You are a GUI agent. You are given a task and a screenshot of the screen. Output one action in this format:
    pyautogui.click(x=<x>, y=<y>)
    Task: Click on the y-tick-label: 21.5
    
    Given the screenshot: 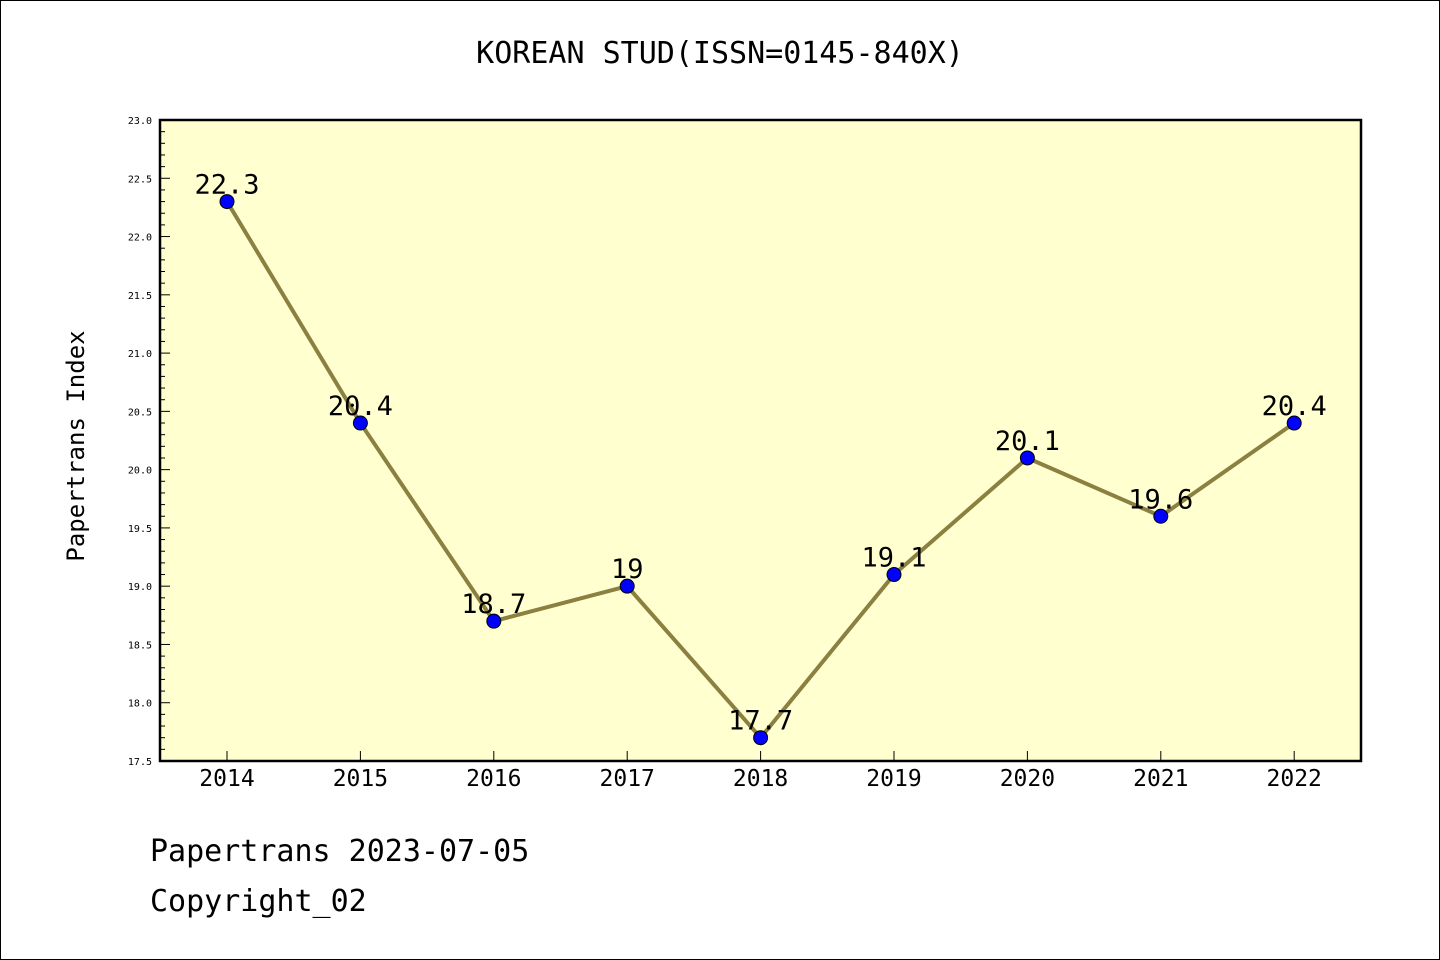 What is the action you would take?
    pyautogui.click(x=140, y=296)
    